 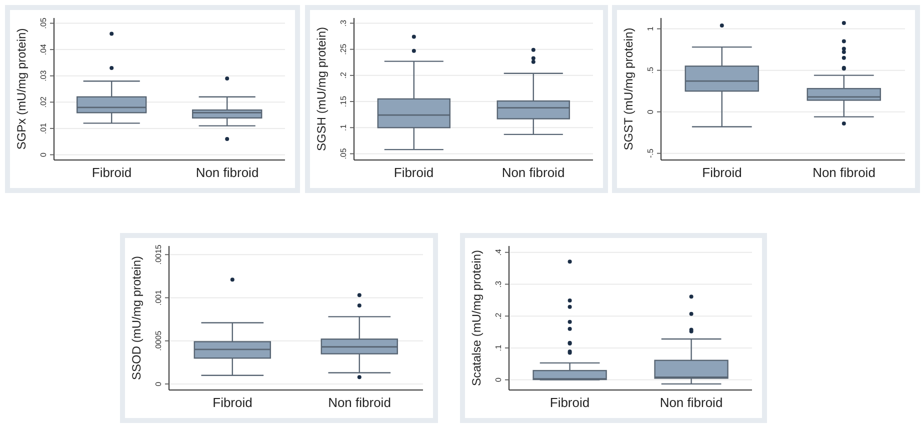 What do you see at coordinates (650, 29) in the screenshot?
I see `y-tick-label: 1` at bounding box center [650, 29].